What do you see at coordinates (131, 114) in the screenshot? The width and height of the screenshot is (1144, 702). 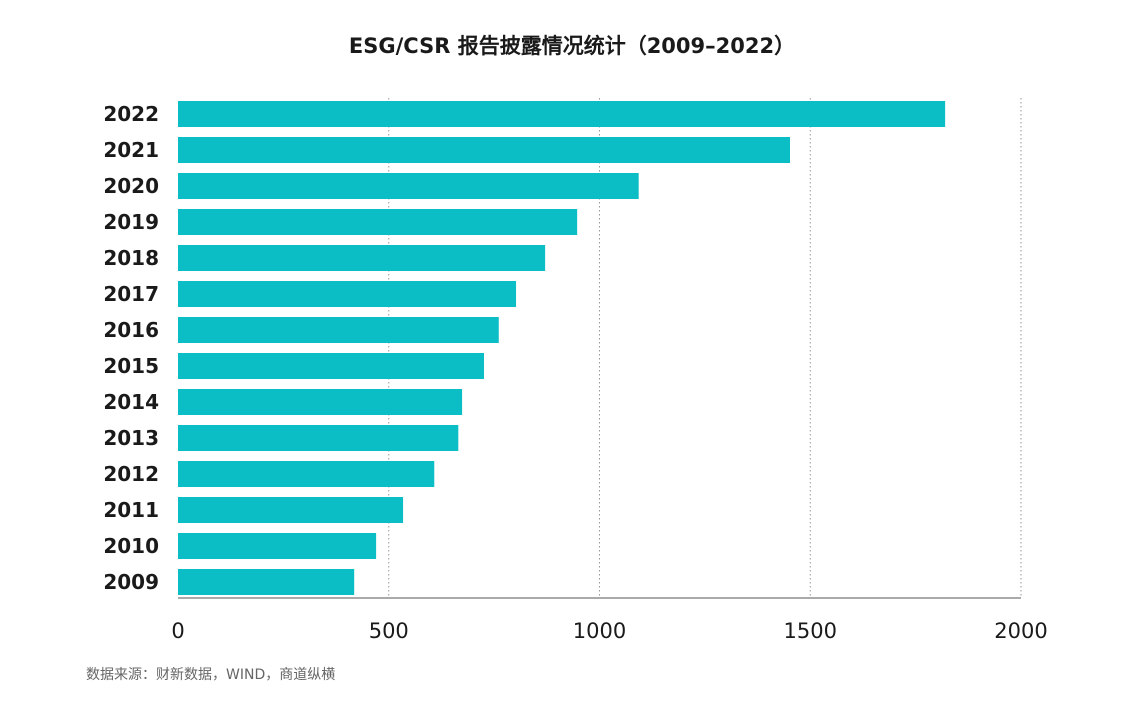 I see `category-label-2022: 2022` at bounding box center [131, 114].